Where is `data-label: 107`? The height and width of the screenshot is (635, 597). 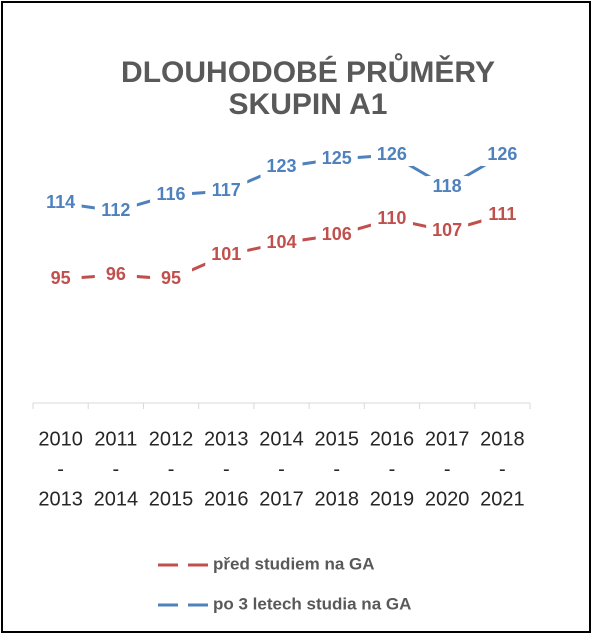
data-label: 107 is located at coordinates (447, 230).